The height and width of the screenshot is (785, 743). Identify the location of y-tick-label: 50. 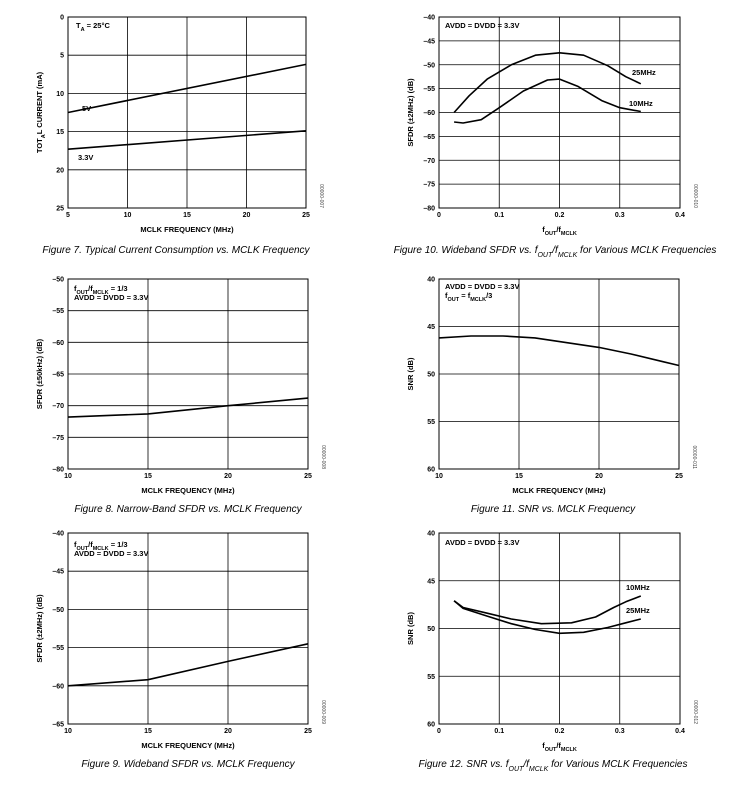
(431, 629).